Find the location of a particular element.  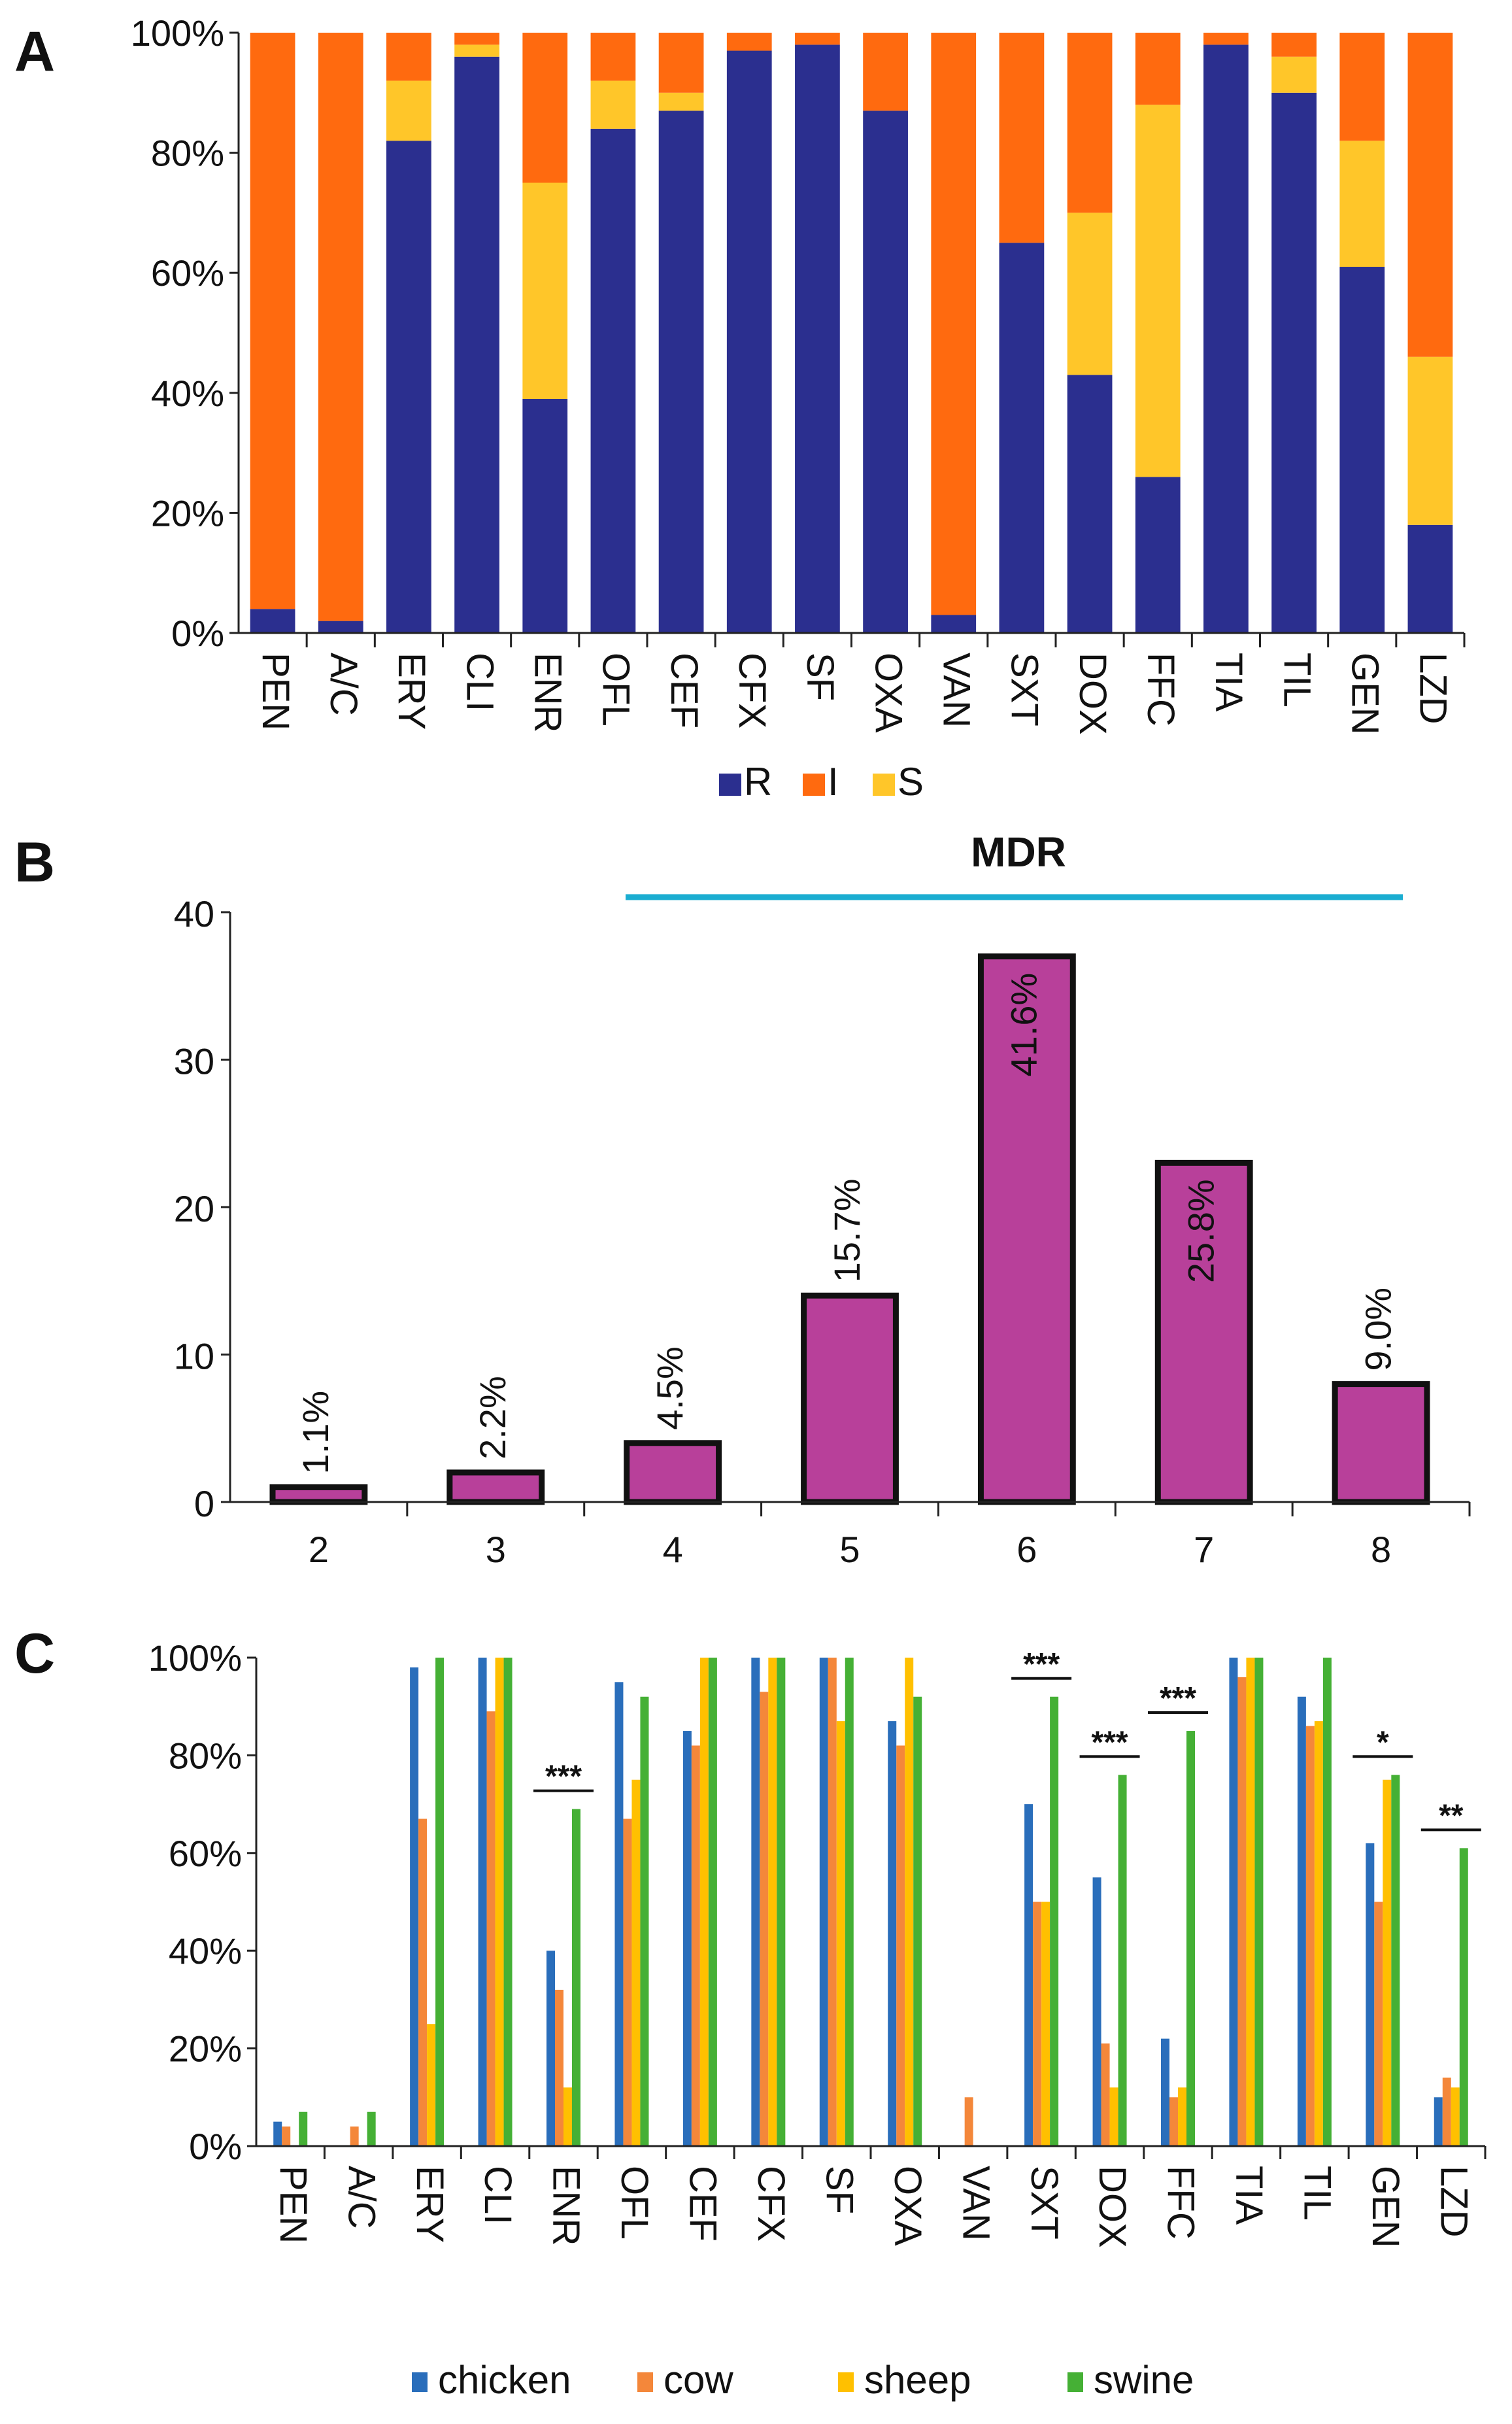

bar-r-lzd is located at coordinates (1430, 579).